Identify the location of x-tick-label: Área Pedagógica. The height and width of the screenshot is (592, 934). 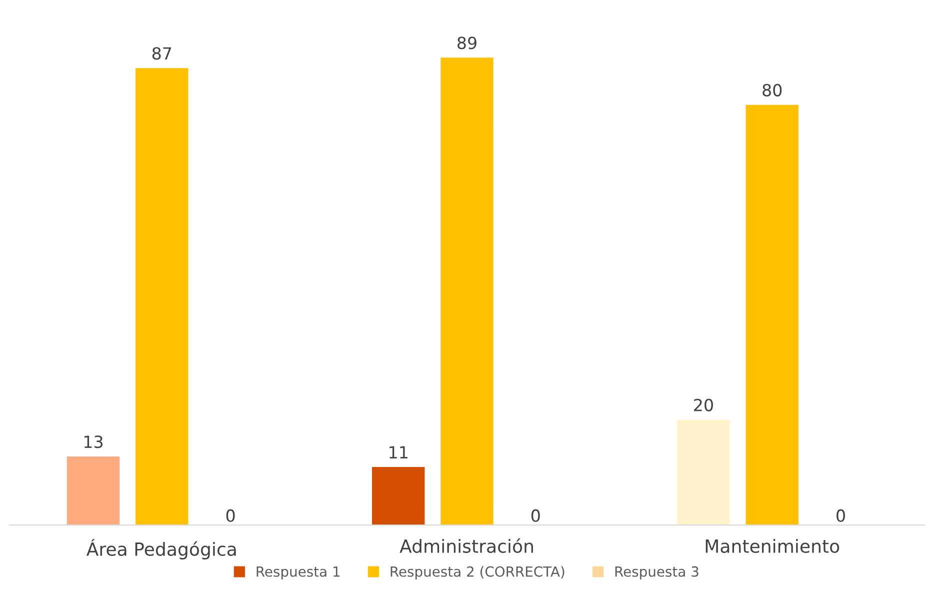
(161, 549).